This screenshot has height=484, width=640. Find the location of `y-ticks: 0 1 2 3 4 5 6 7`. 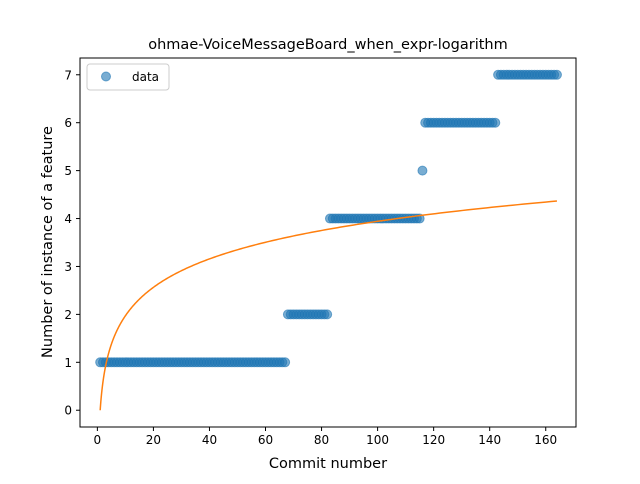

y-ticks: 0 1 2 3 4 5 6 7 is located at coordinates (72, 243).